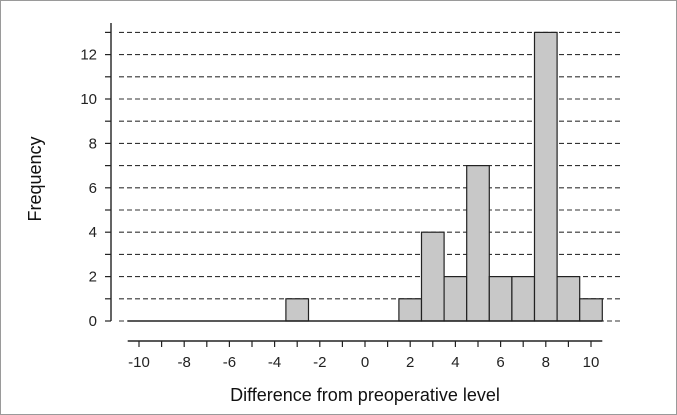  Describe the element at coordinates (274, 362) in the screenshot. I see `x-tick-label: -4` at that location.